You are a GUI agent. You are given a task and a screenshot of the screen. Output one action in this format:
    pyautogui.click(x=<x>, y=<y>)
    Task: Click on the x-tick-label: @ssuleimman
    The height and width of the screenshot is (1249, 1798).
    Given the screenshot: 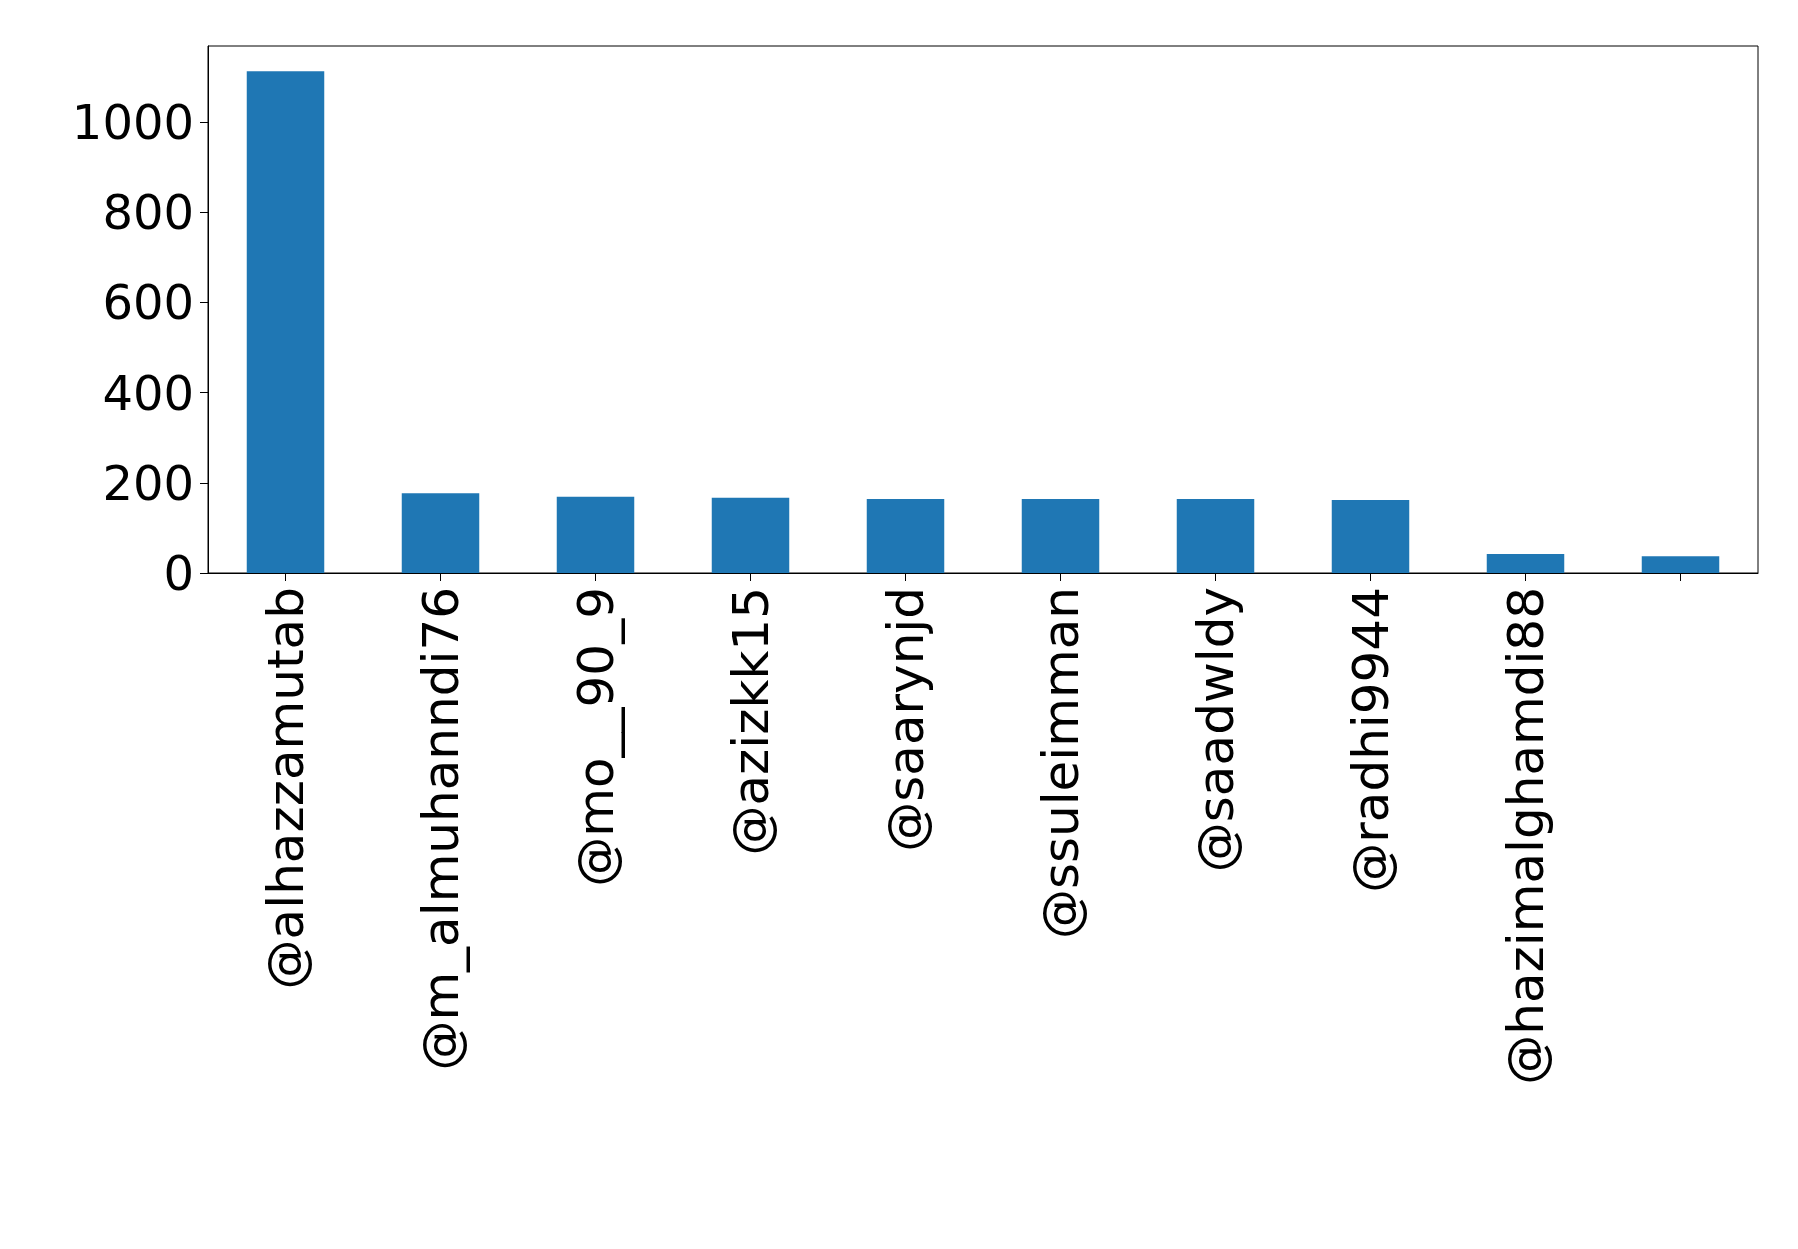 What is the action you would take?
    pyautogui.click(x=1060, y=763)
    